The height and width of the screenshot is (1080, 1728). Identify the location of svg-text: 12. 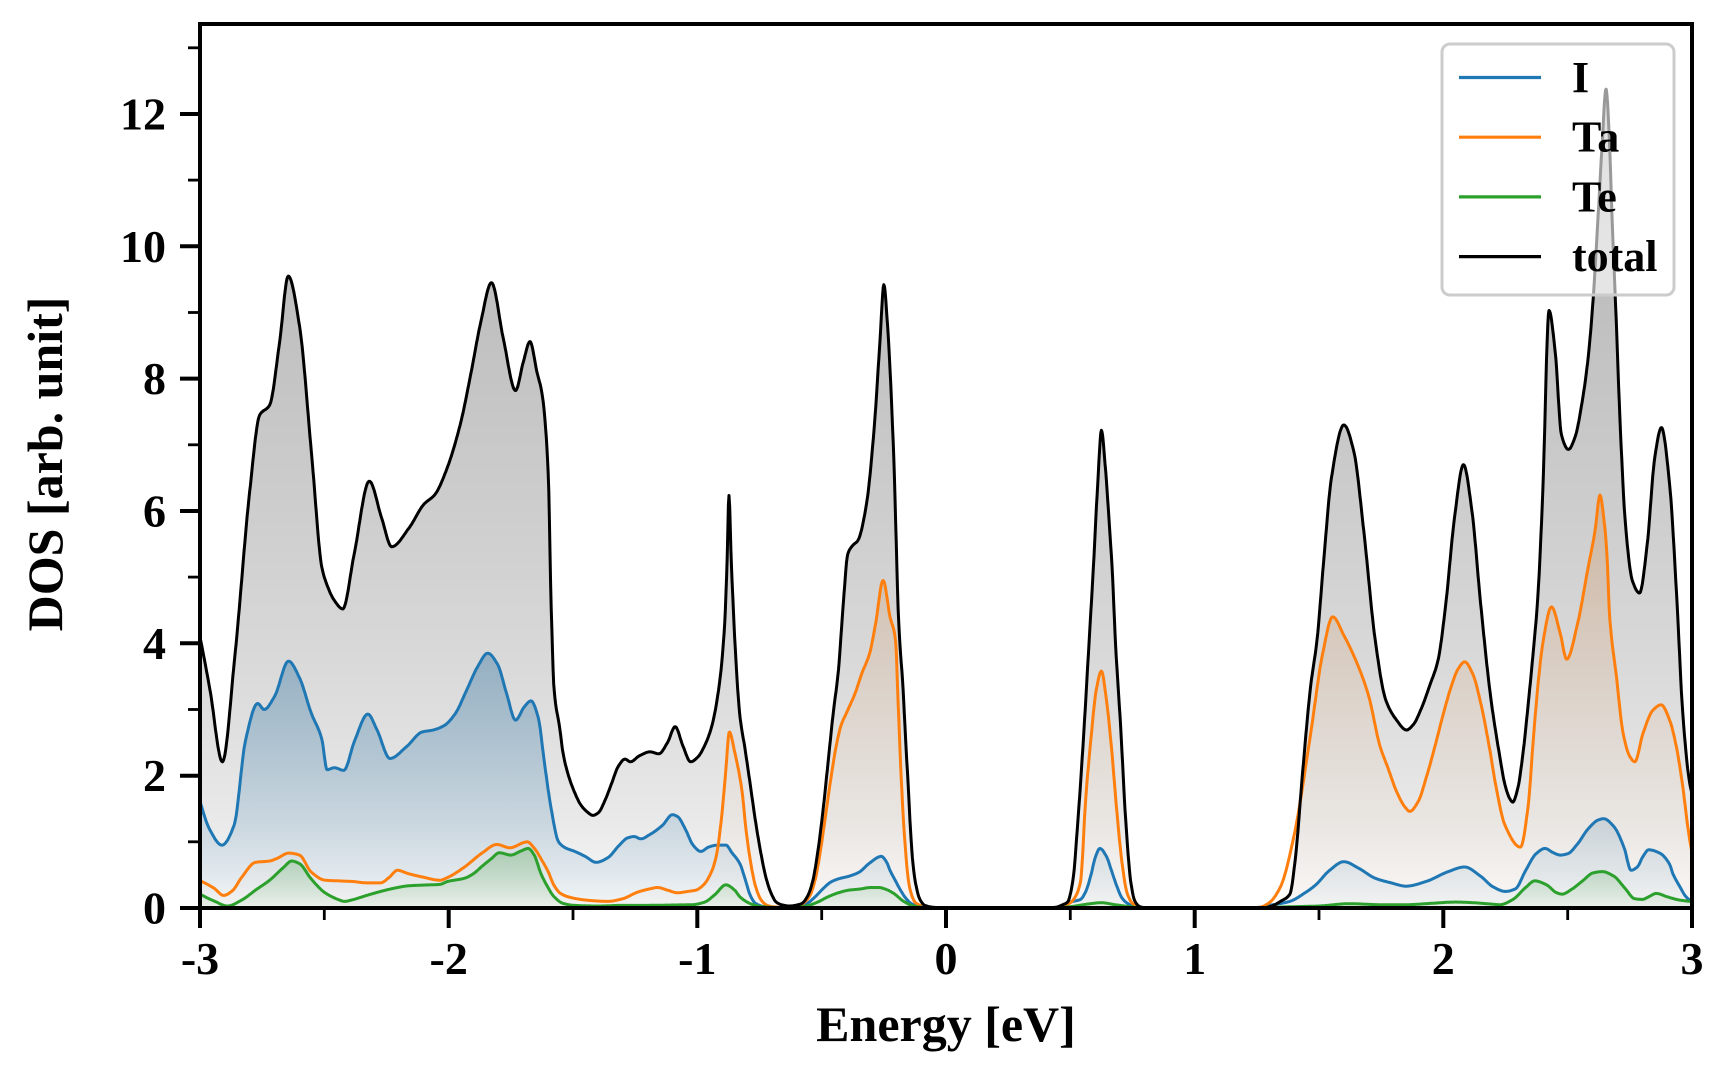
(143, 114).